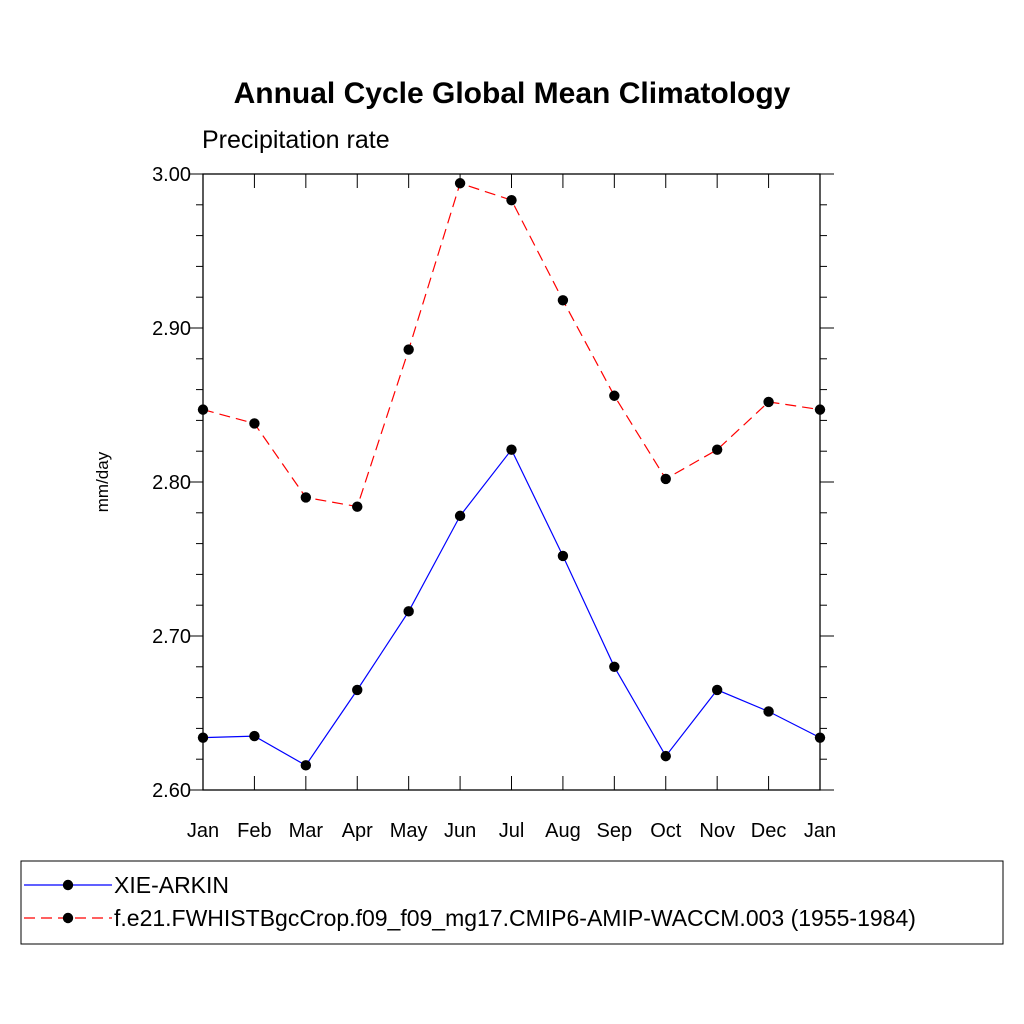  Describe the element at coordinates (296, 140) in the screenshot. I see `chart-subtitle: Precipitation rate` at that location.